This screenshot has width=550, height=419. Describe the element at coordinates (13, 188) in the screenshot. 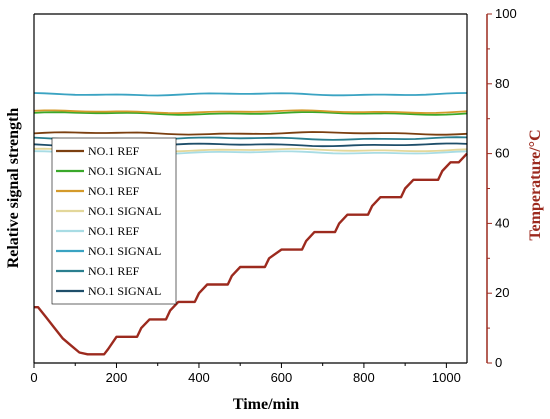

I see `left-y-axis-title: Relative signal strength` at that location.